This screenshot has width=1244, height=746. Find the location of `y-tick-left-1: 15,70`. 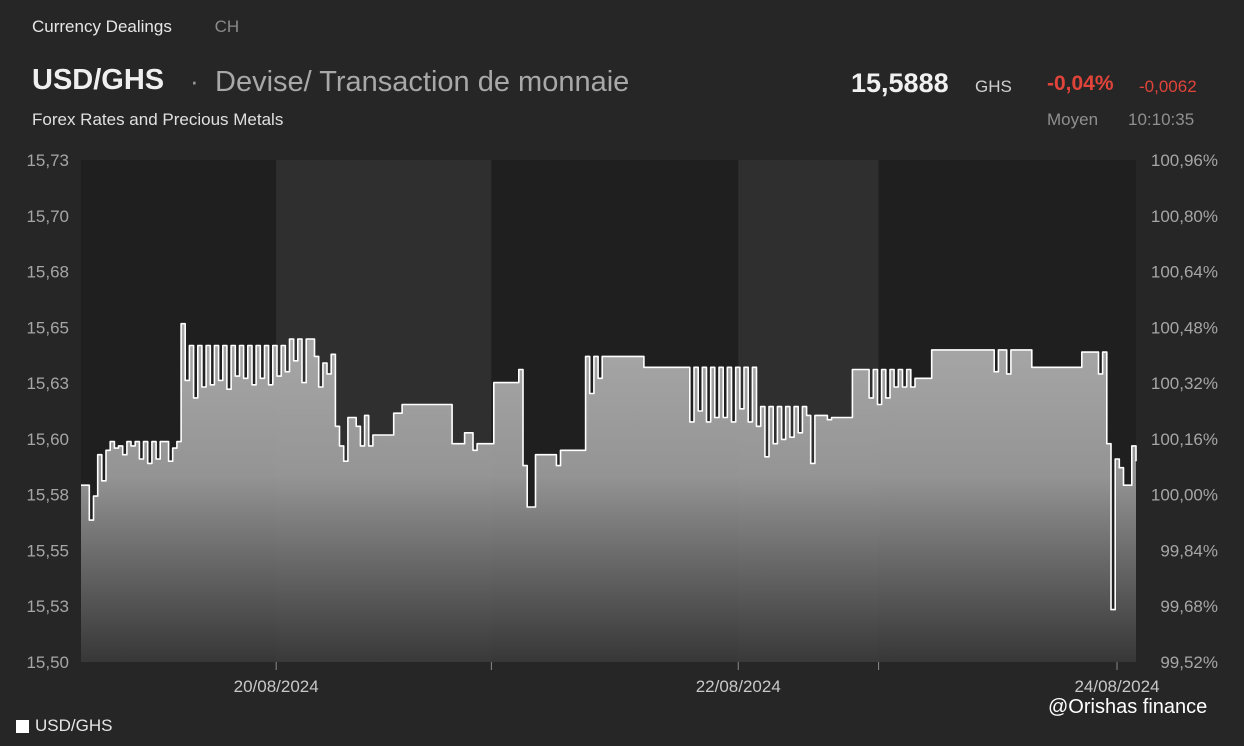

y-tick-left-1: 15,70 is located at coordinates (47, 216).